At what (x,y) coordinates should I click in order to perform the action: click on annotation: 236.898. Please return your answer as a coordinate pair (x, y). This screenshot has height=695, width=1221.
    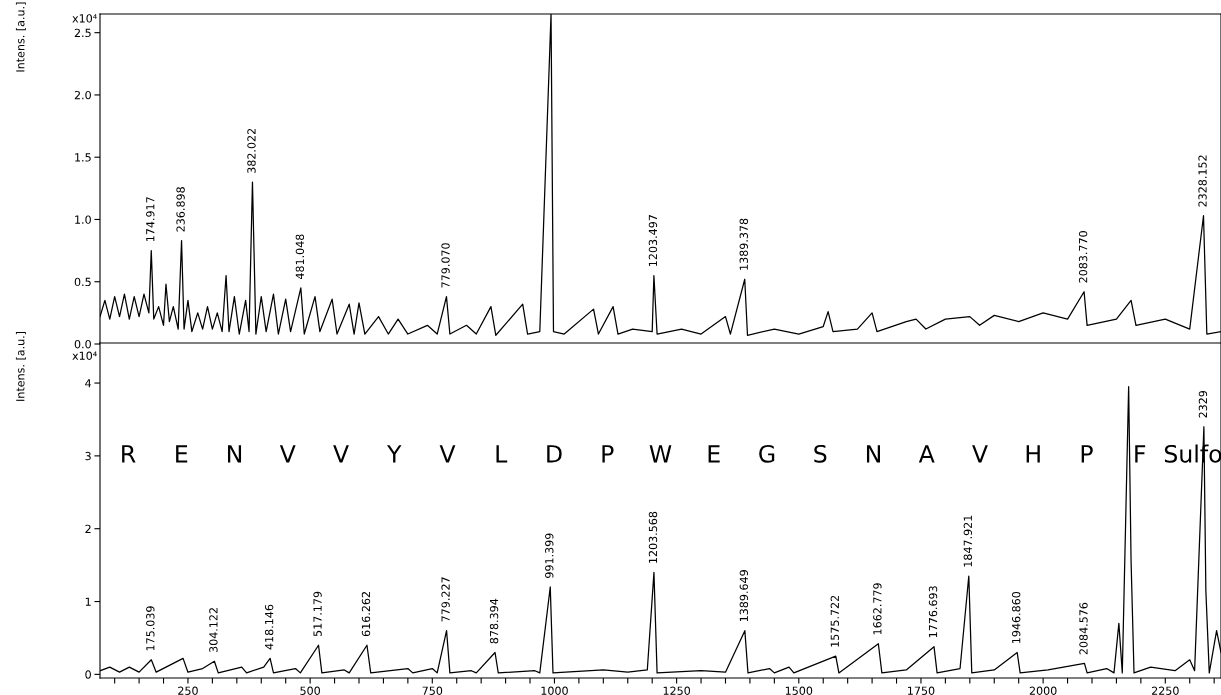
    Looking at the image, I should click on (180, 209).